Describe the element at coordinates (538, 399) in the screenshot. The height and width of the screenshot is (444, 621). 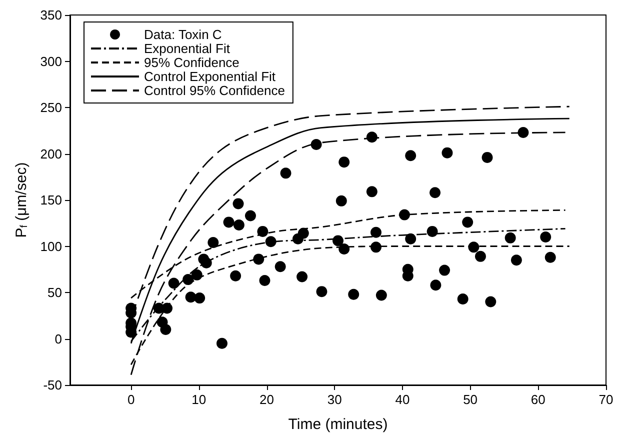
I see `x-tick-label: 60` at that location.